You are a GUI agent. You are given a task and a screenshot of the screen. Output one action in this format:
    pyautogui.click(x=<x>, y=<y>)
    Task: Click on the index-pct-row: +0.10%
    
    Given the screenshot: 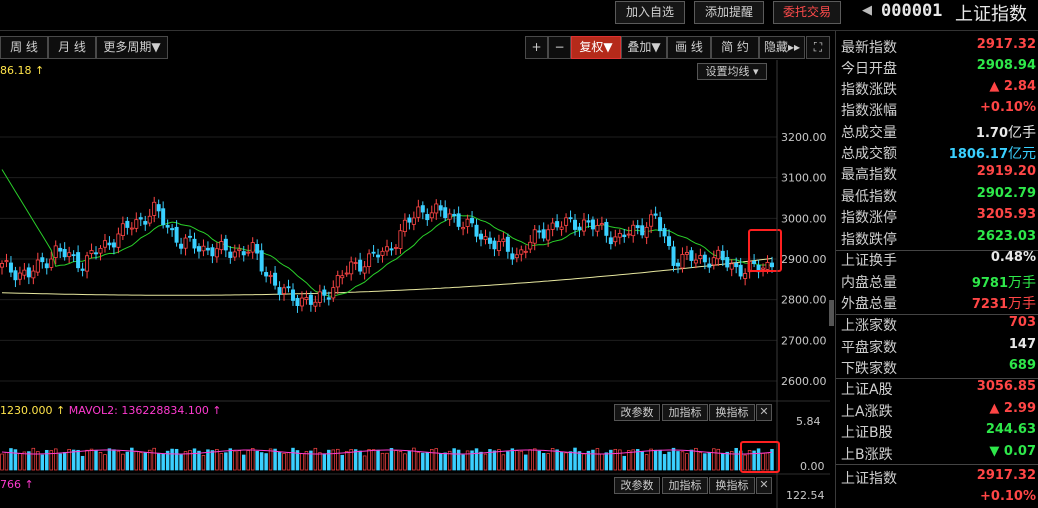 What is the action you would take?
    pyautogui.click(x=937, y=497)
    